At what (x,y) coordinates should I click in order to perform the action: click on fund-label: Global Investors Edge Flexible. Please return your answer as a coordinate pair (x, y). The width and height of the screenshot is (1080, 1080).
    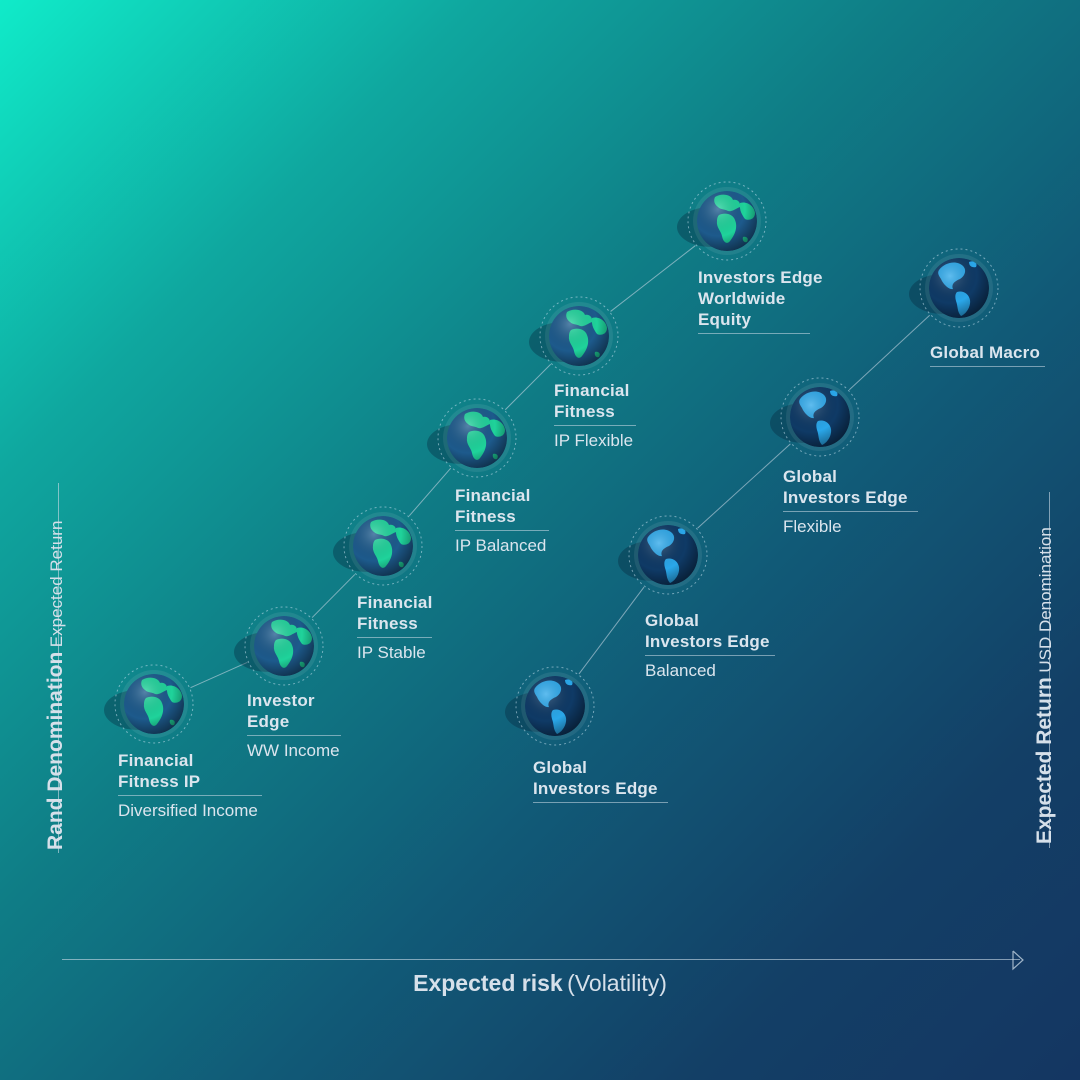
    Looking at the image, I should click on (850, 501).